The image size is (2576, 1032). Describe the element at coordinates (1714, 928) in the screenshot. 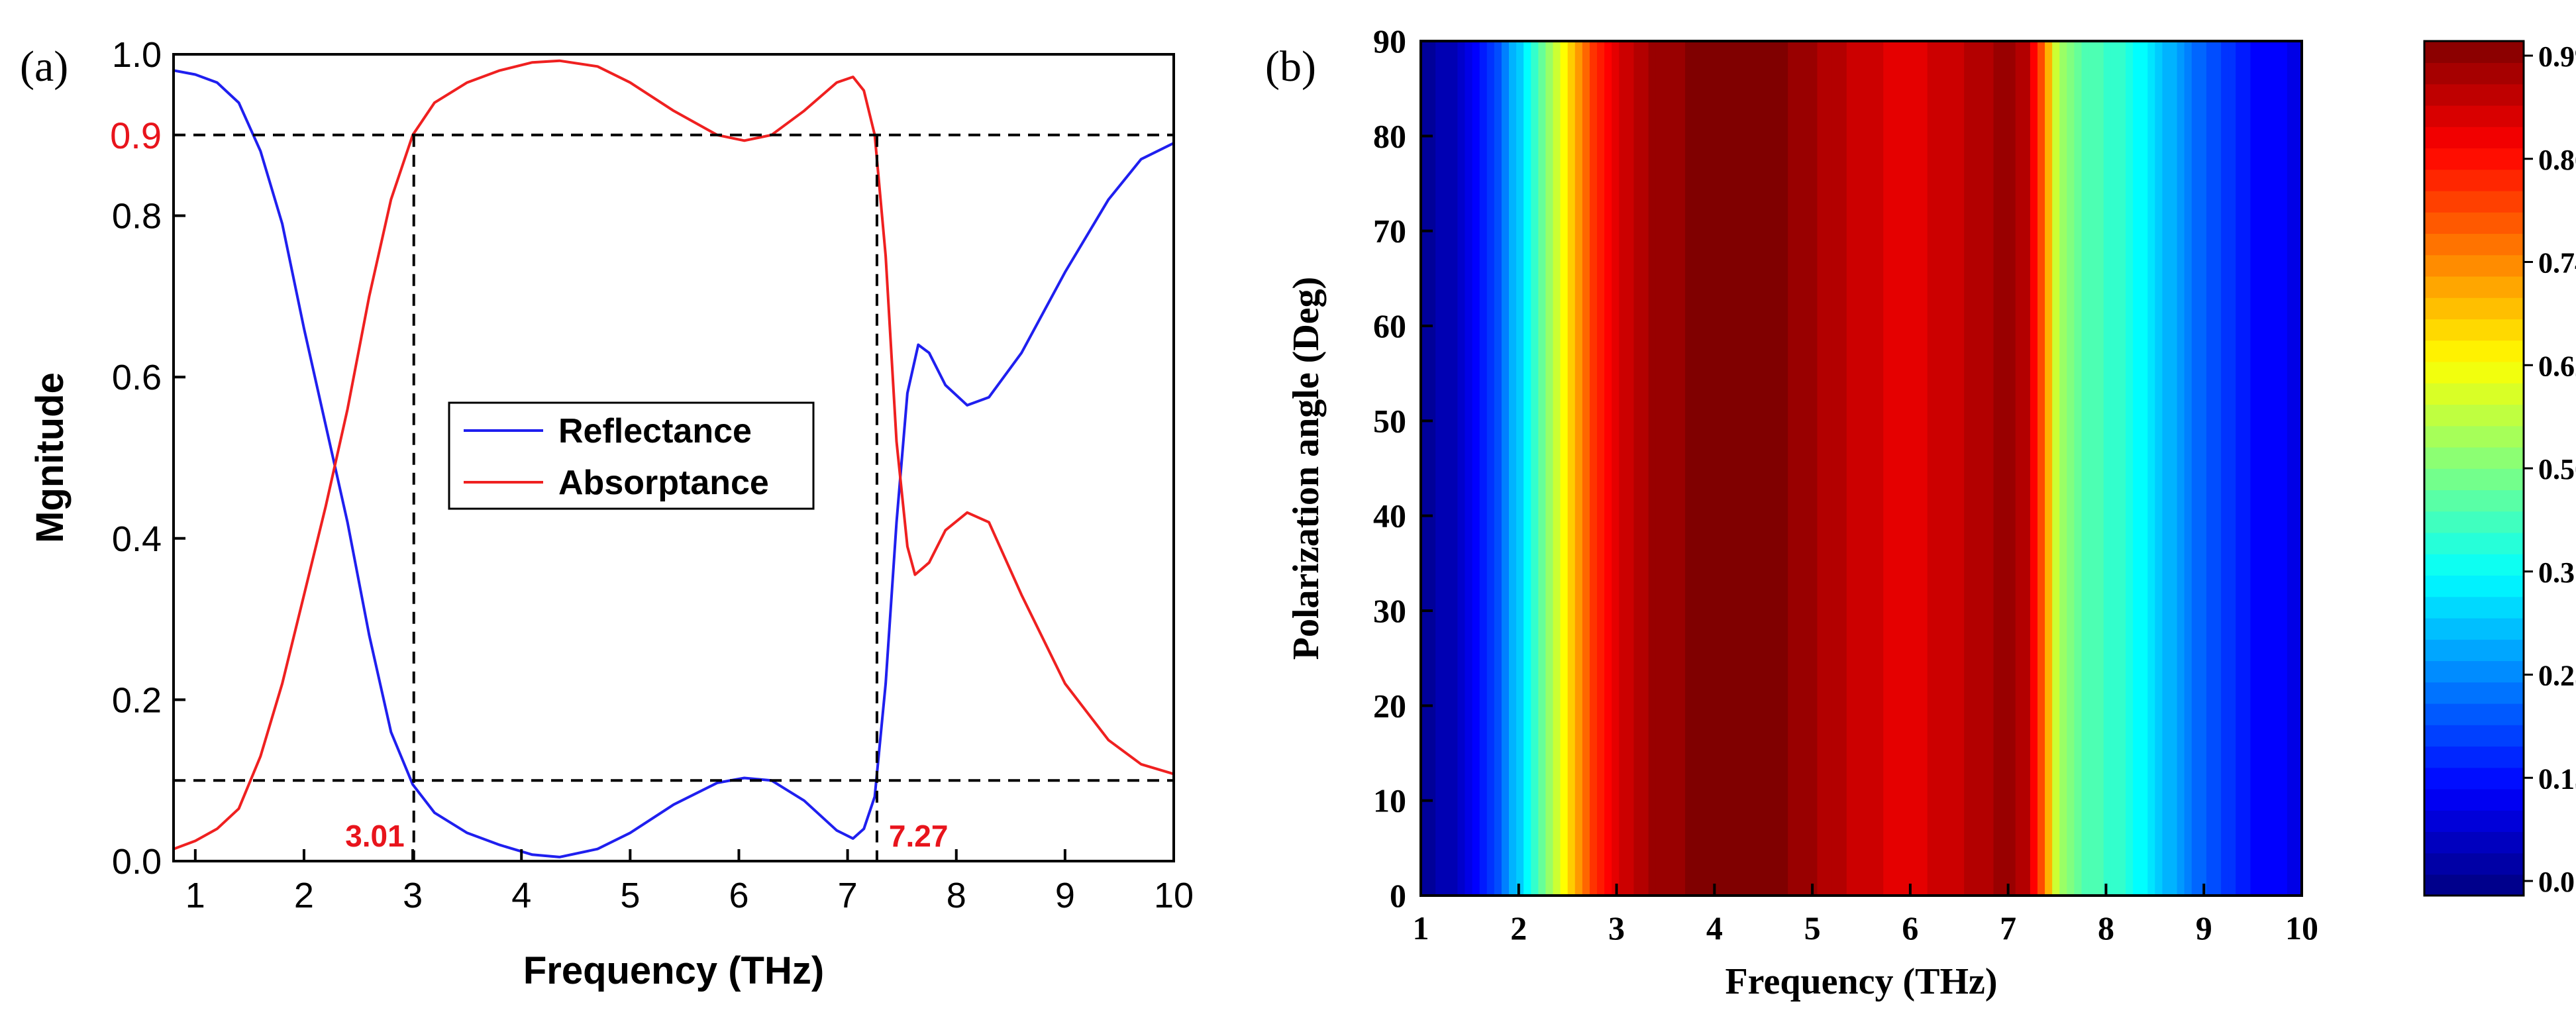

I see `x-tick-label: 4` at that location.